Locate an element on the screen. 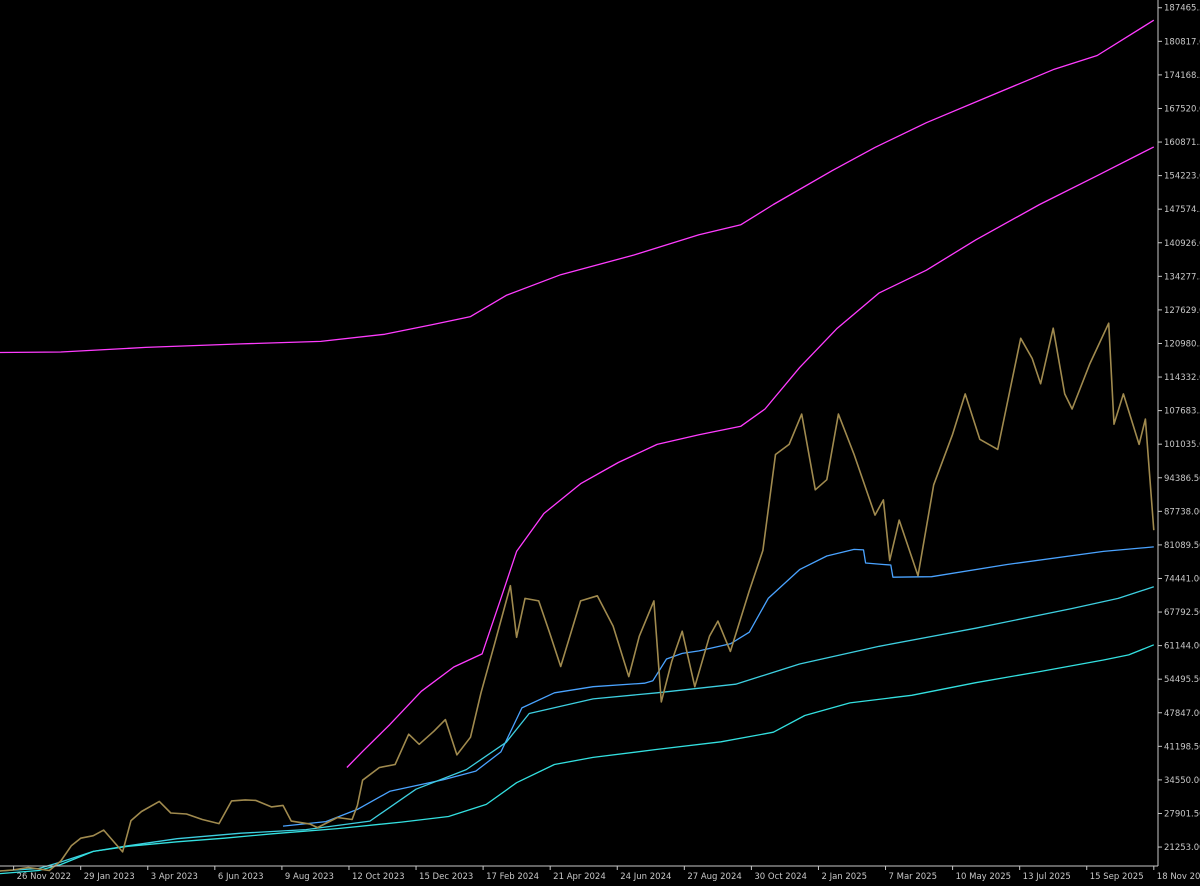 Image resolution: width=1200 pixels, height=886 pixels. y-tick-label: 67792.50 is located at coordinates (1182, 613).